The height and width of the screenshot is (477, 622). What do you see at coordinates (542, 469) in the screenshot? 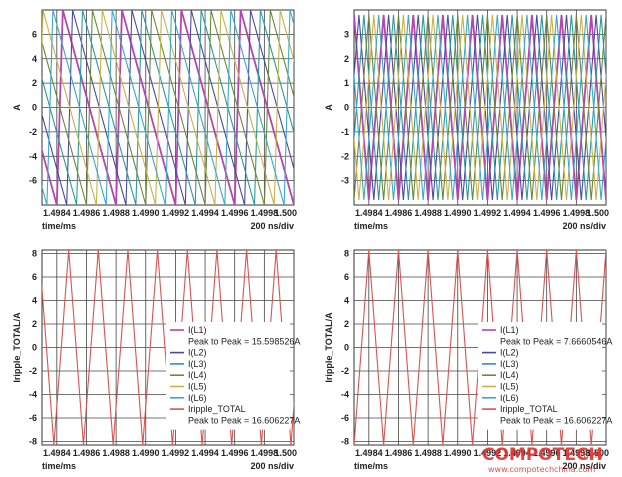
I see `watermark-url: www.compotechchina.com` at bounding box center [542, 469].